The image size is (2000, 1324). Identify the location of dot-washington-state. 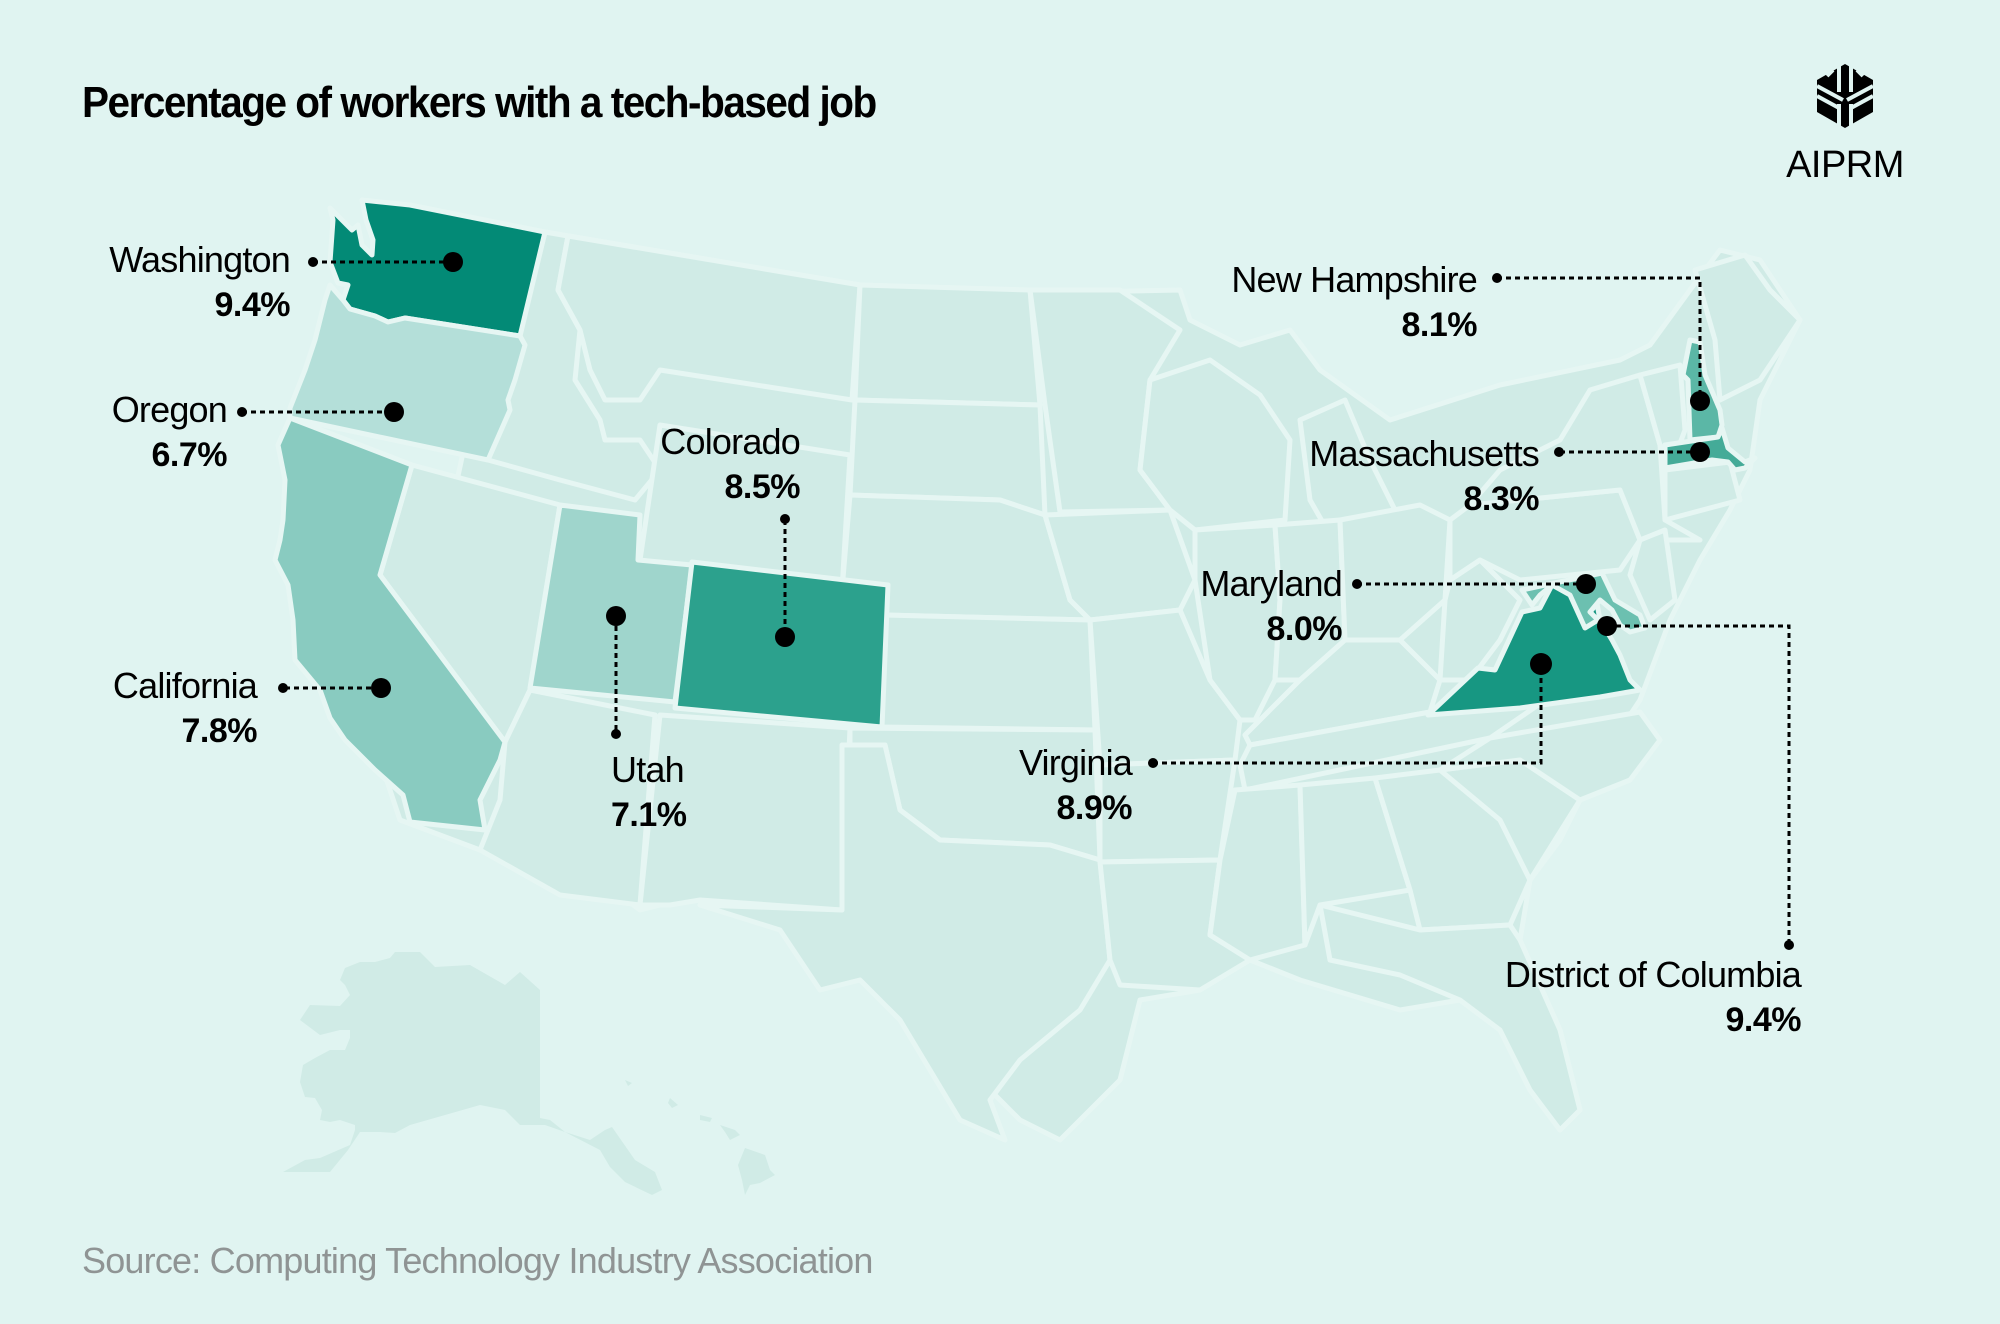
(453, 262).